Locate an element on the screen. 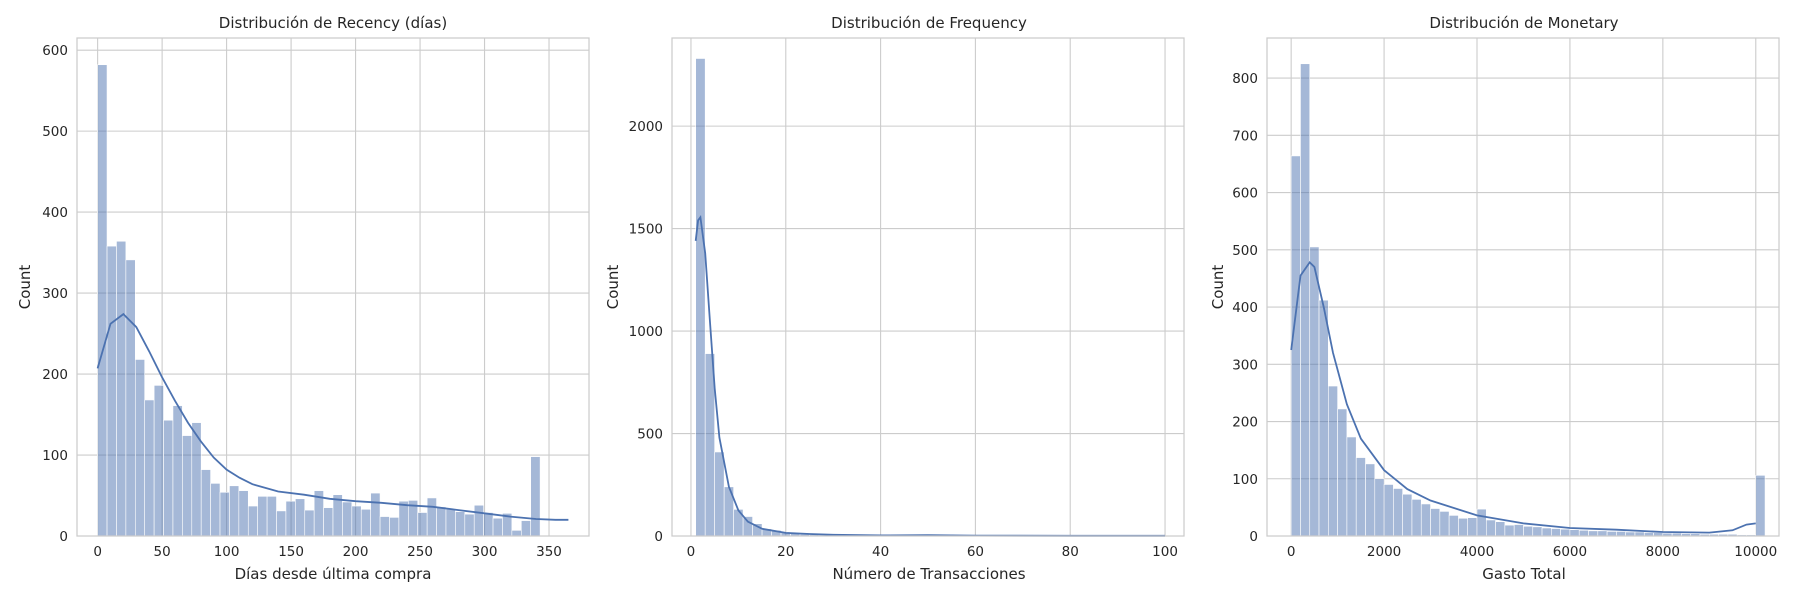 This screenshot has width=1800, height=600. x-tick-label: 80 is located at coordinates (1070, 552).